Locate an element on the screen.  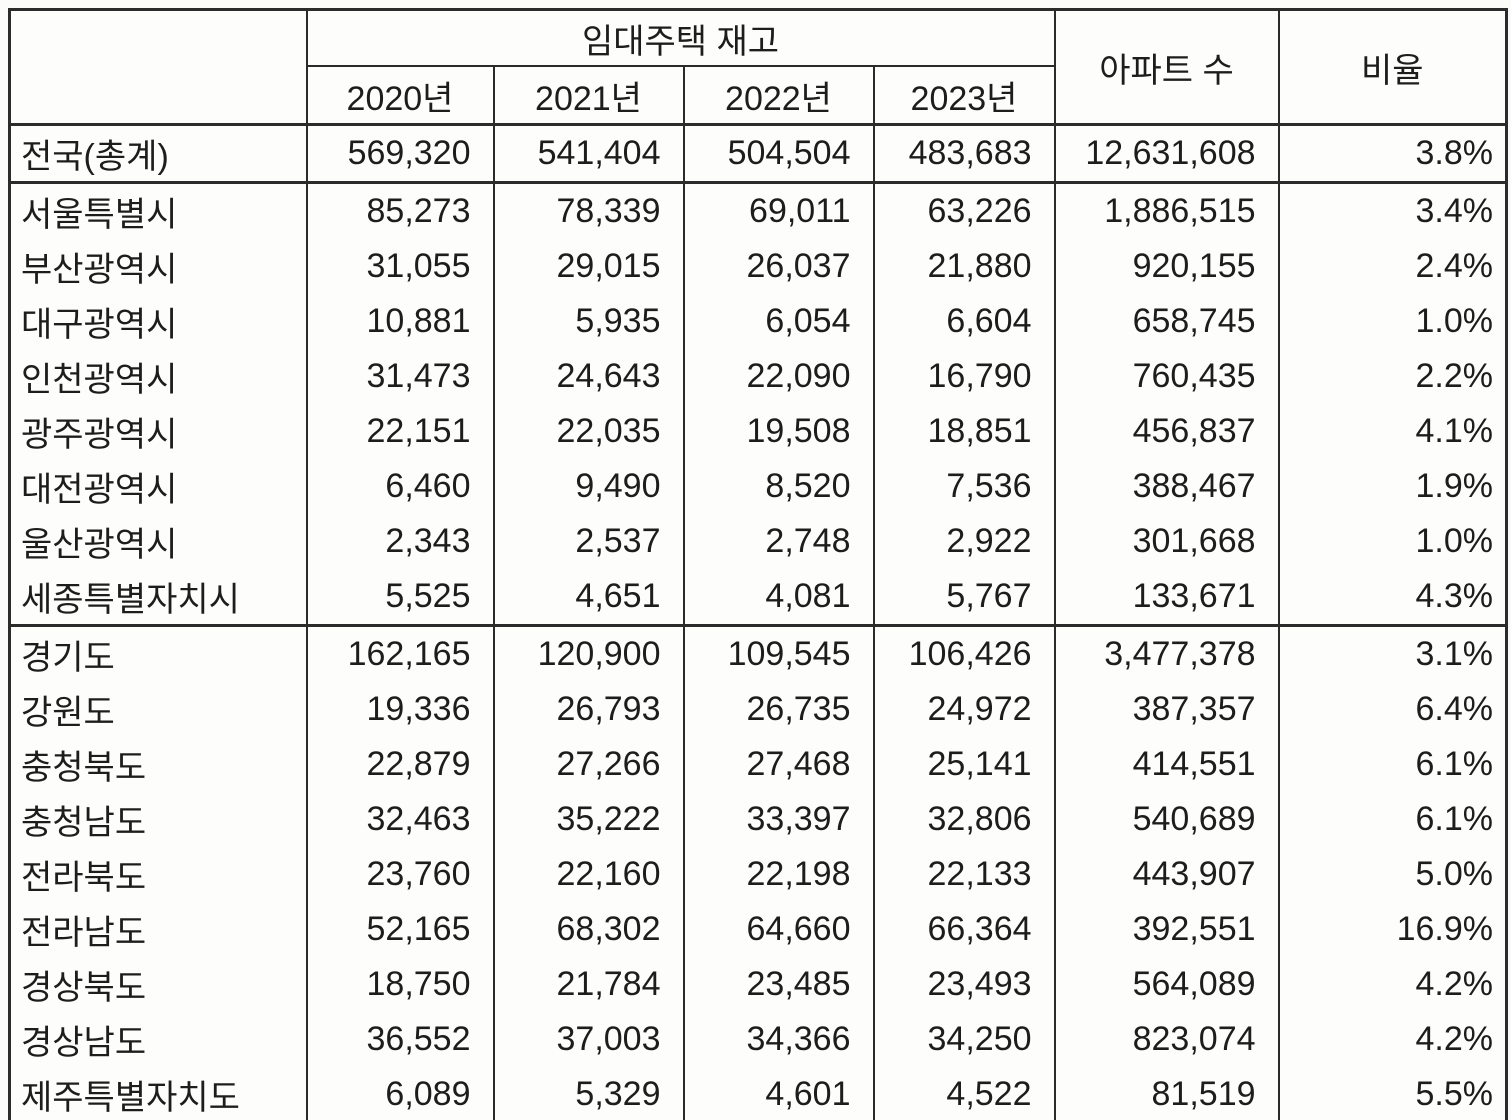
rental-stock-2021-cell: 5,329 is located at coordinates (588, 1093).